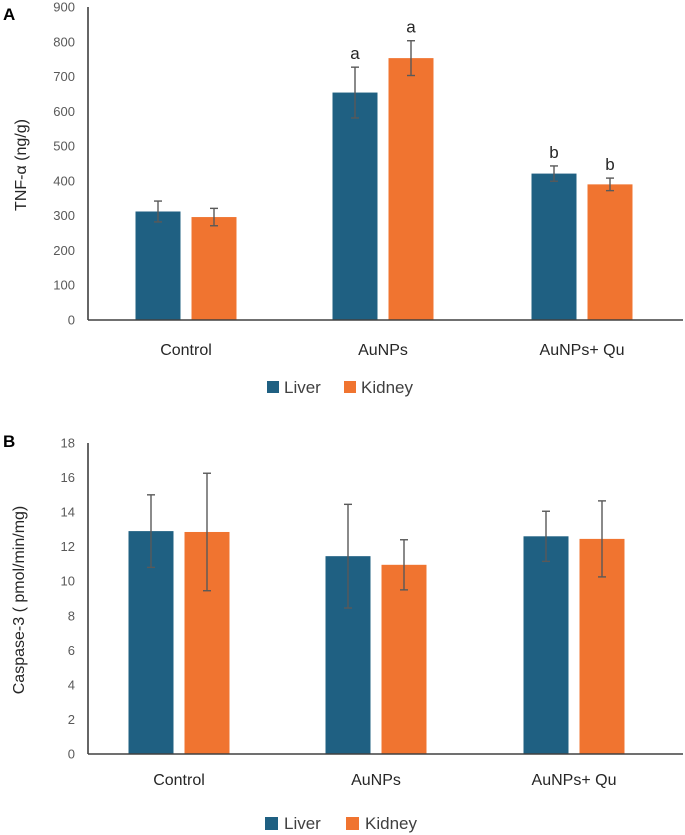 This screenshot has width=685, height=835. What do you see at coordinates (68, 599) in the screenshot?
I see `y-ticks-b: 0 2 4 6 8 10 12 14 16 18` at bounding box center [68, 599].